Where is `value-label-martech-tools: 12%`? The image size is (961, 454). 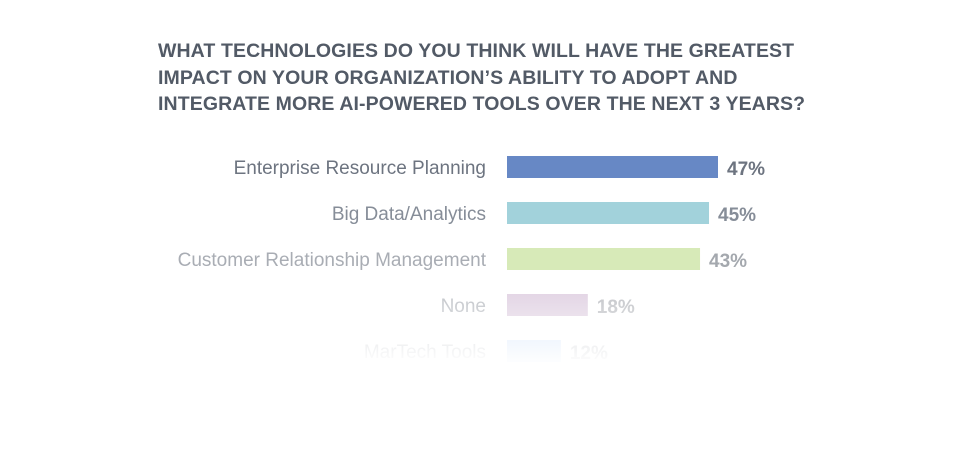
value-label-martech-tools: 12% is located at coordinates (589, 353).